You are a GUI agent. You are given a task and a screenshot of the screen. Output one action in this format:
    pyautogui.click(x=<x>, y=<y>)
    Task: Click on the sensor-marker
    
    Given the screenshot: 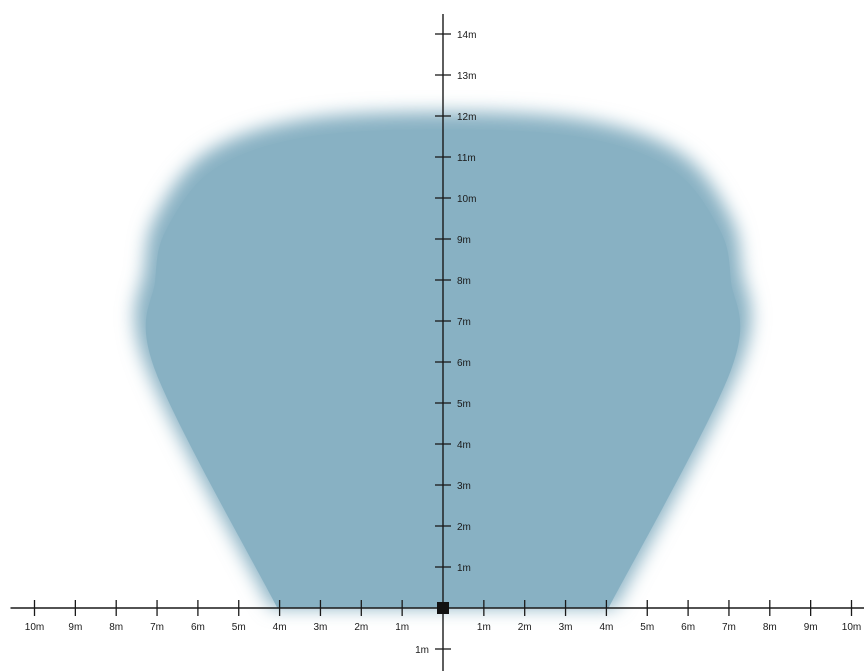 What is the action you would take?
    pyautogui.click(x=443, y=608)
    